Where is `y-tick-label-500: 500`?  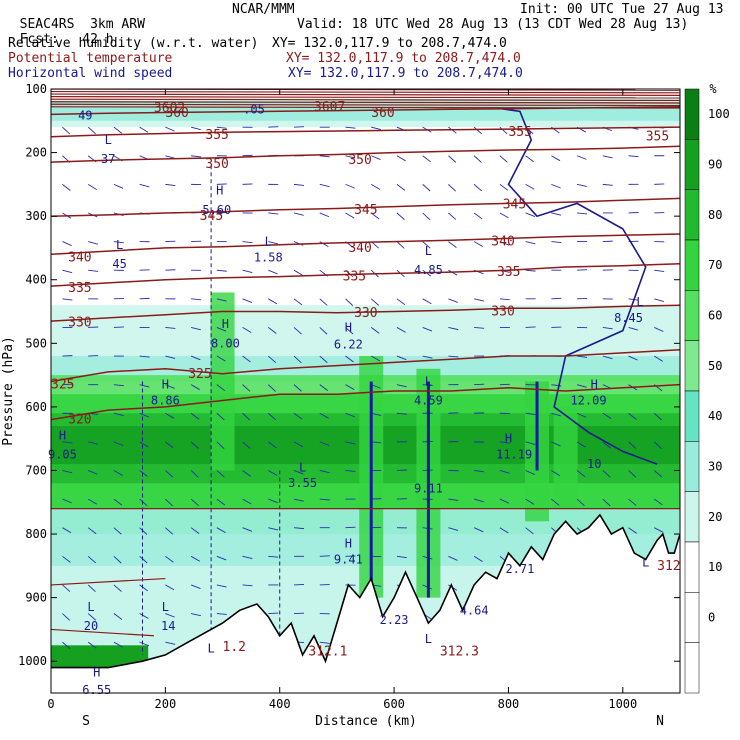 y-tick-label-500: 500 is located at coordinates (36, 343).